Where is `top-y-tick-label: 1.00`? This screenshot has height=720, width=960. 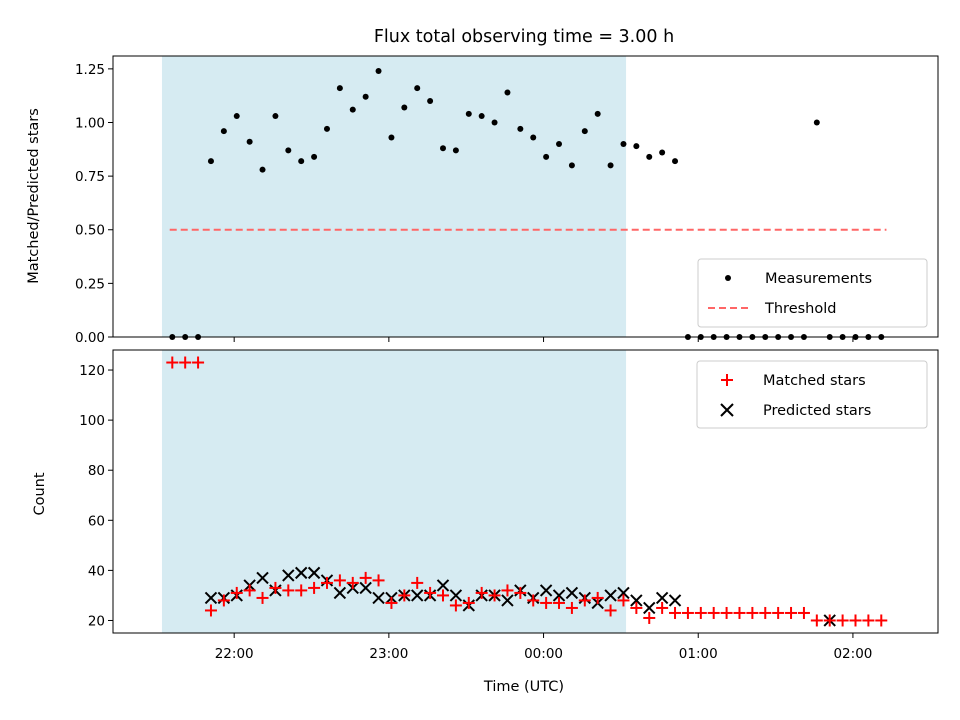
top-y-tick-label: 1.00 is located at coordinates (90, 123).